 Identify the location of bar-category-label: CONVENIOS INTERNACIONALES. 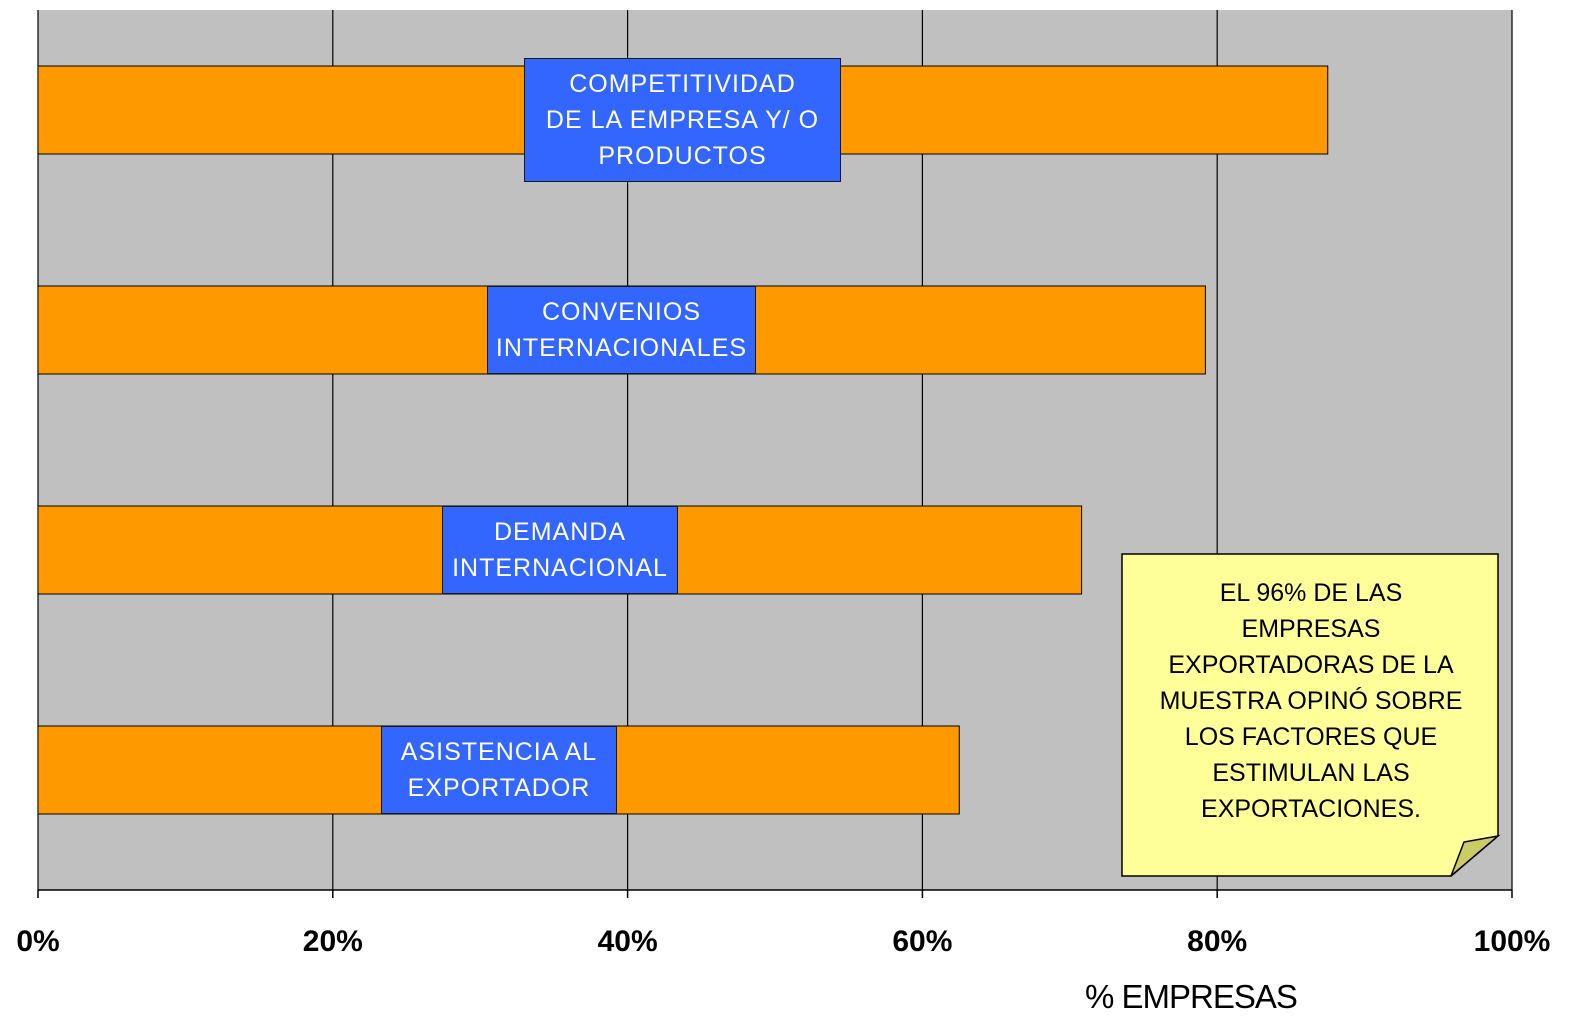
(621, 330).